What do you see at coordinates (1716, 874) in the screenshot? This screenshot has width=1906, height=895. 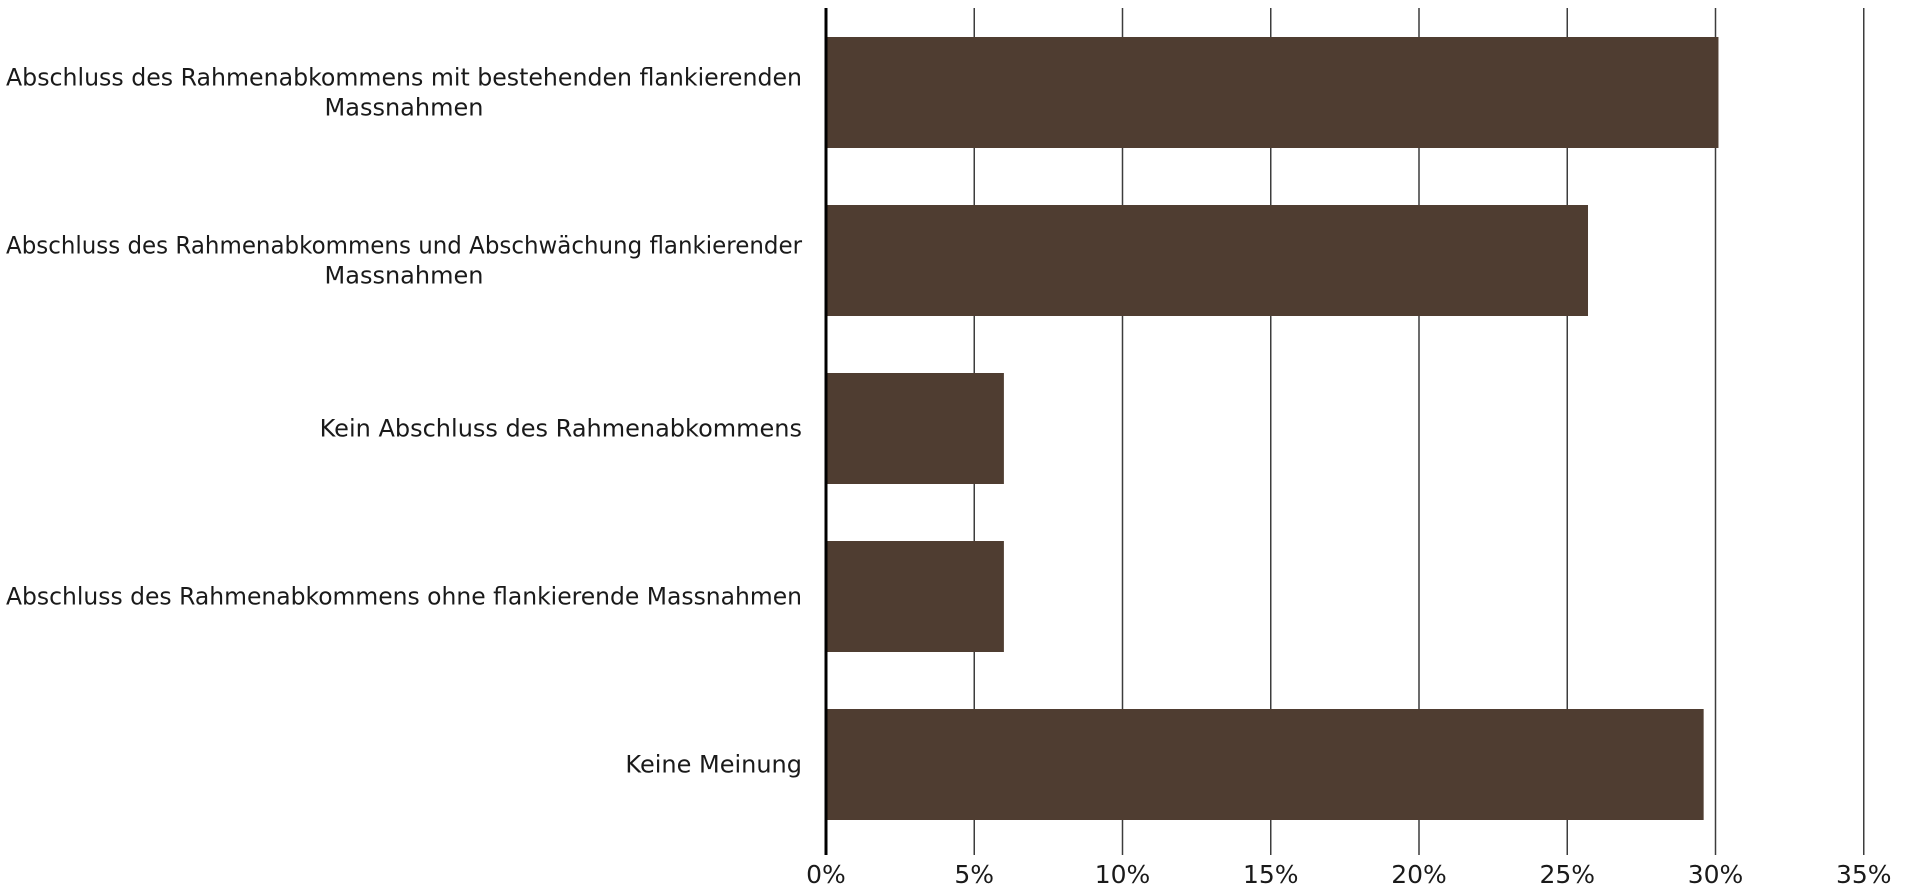 I see `x-tick-label-6: 30%` at bounding box center [1716, 874].